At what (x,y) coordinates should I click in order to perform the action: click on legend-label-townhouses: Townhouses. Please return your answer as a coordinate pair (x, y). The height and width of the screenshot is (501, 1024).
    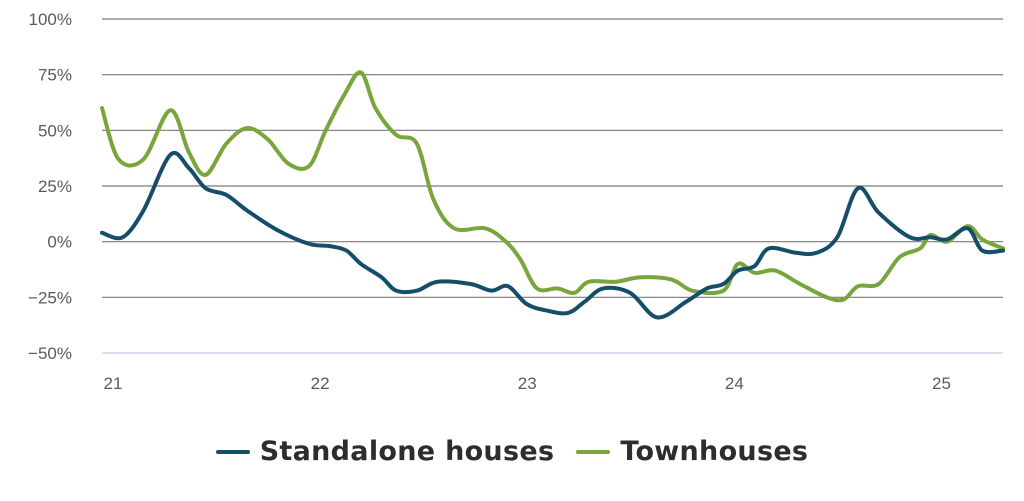
    Looking at the image, I should click on (714, 451).